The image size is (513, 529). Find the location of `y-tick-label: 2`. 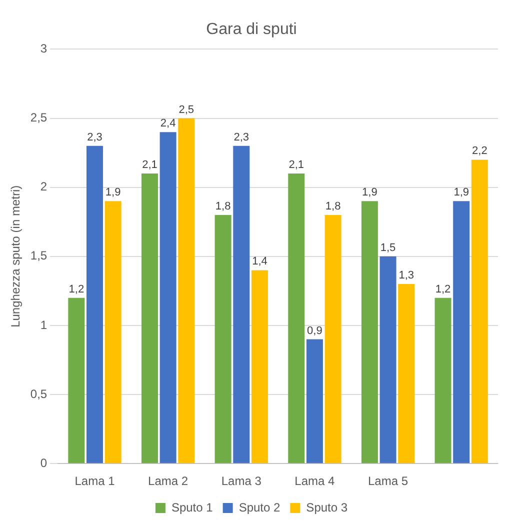

y-tick-label: 2 is located at coordinates (44, 187).